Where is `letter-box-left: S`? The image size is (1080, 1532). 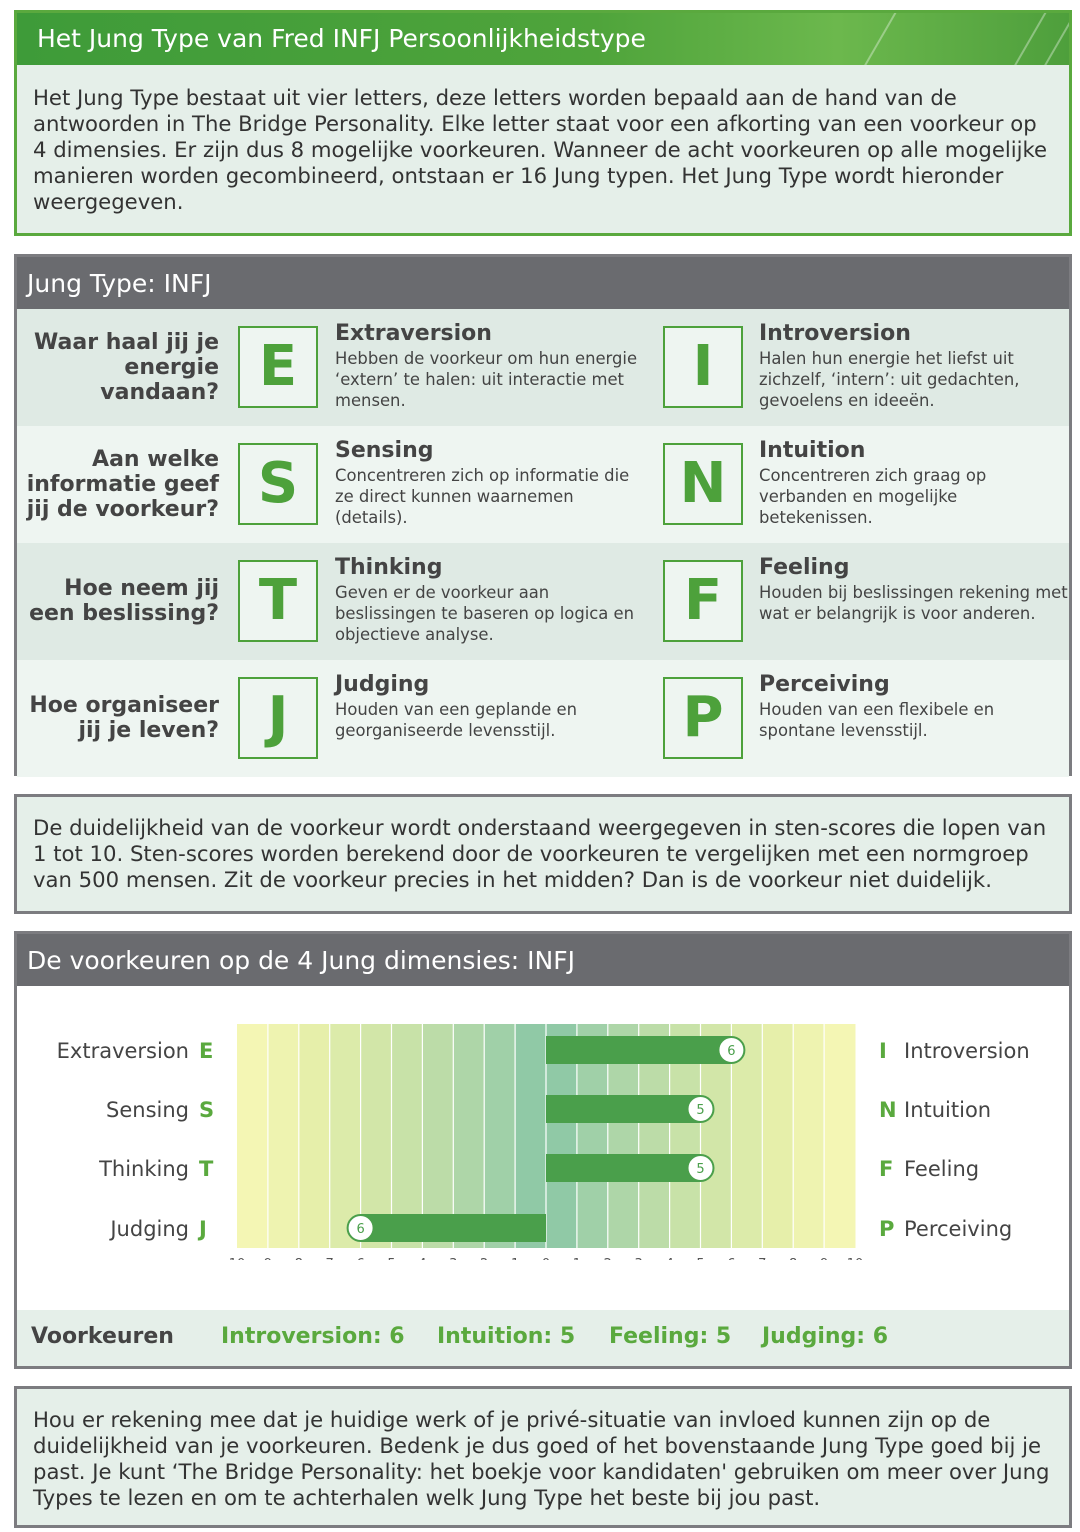 letter-box-left: S is located at coordinates (278, 484).